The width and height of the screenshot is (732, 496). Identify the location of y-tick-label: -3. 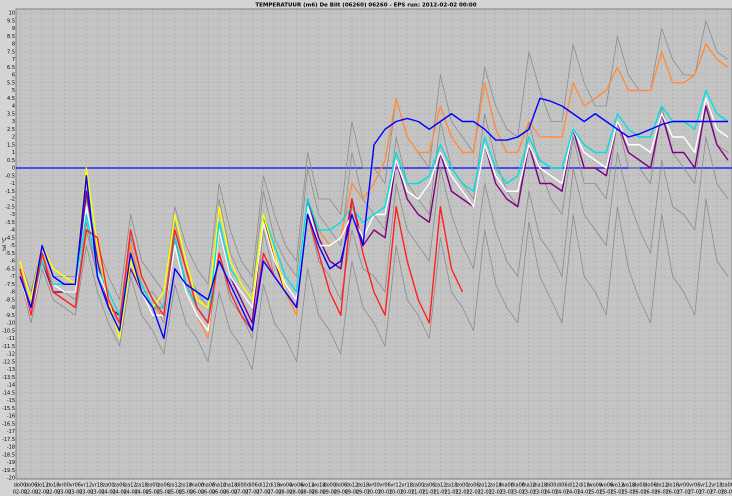
(12, 215).